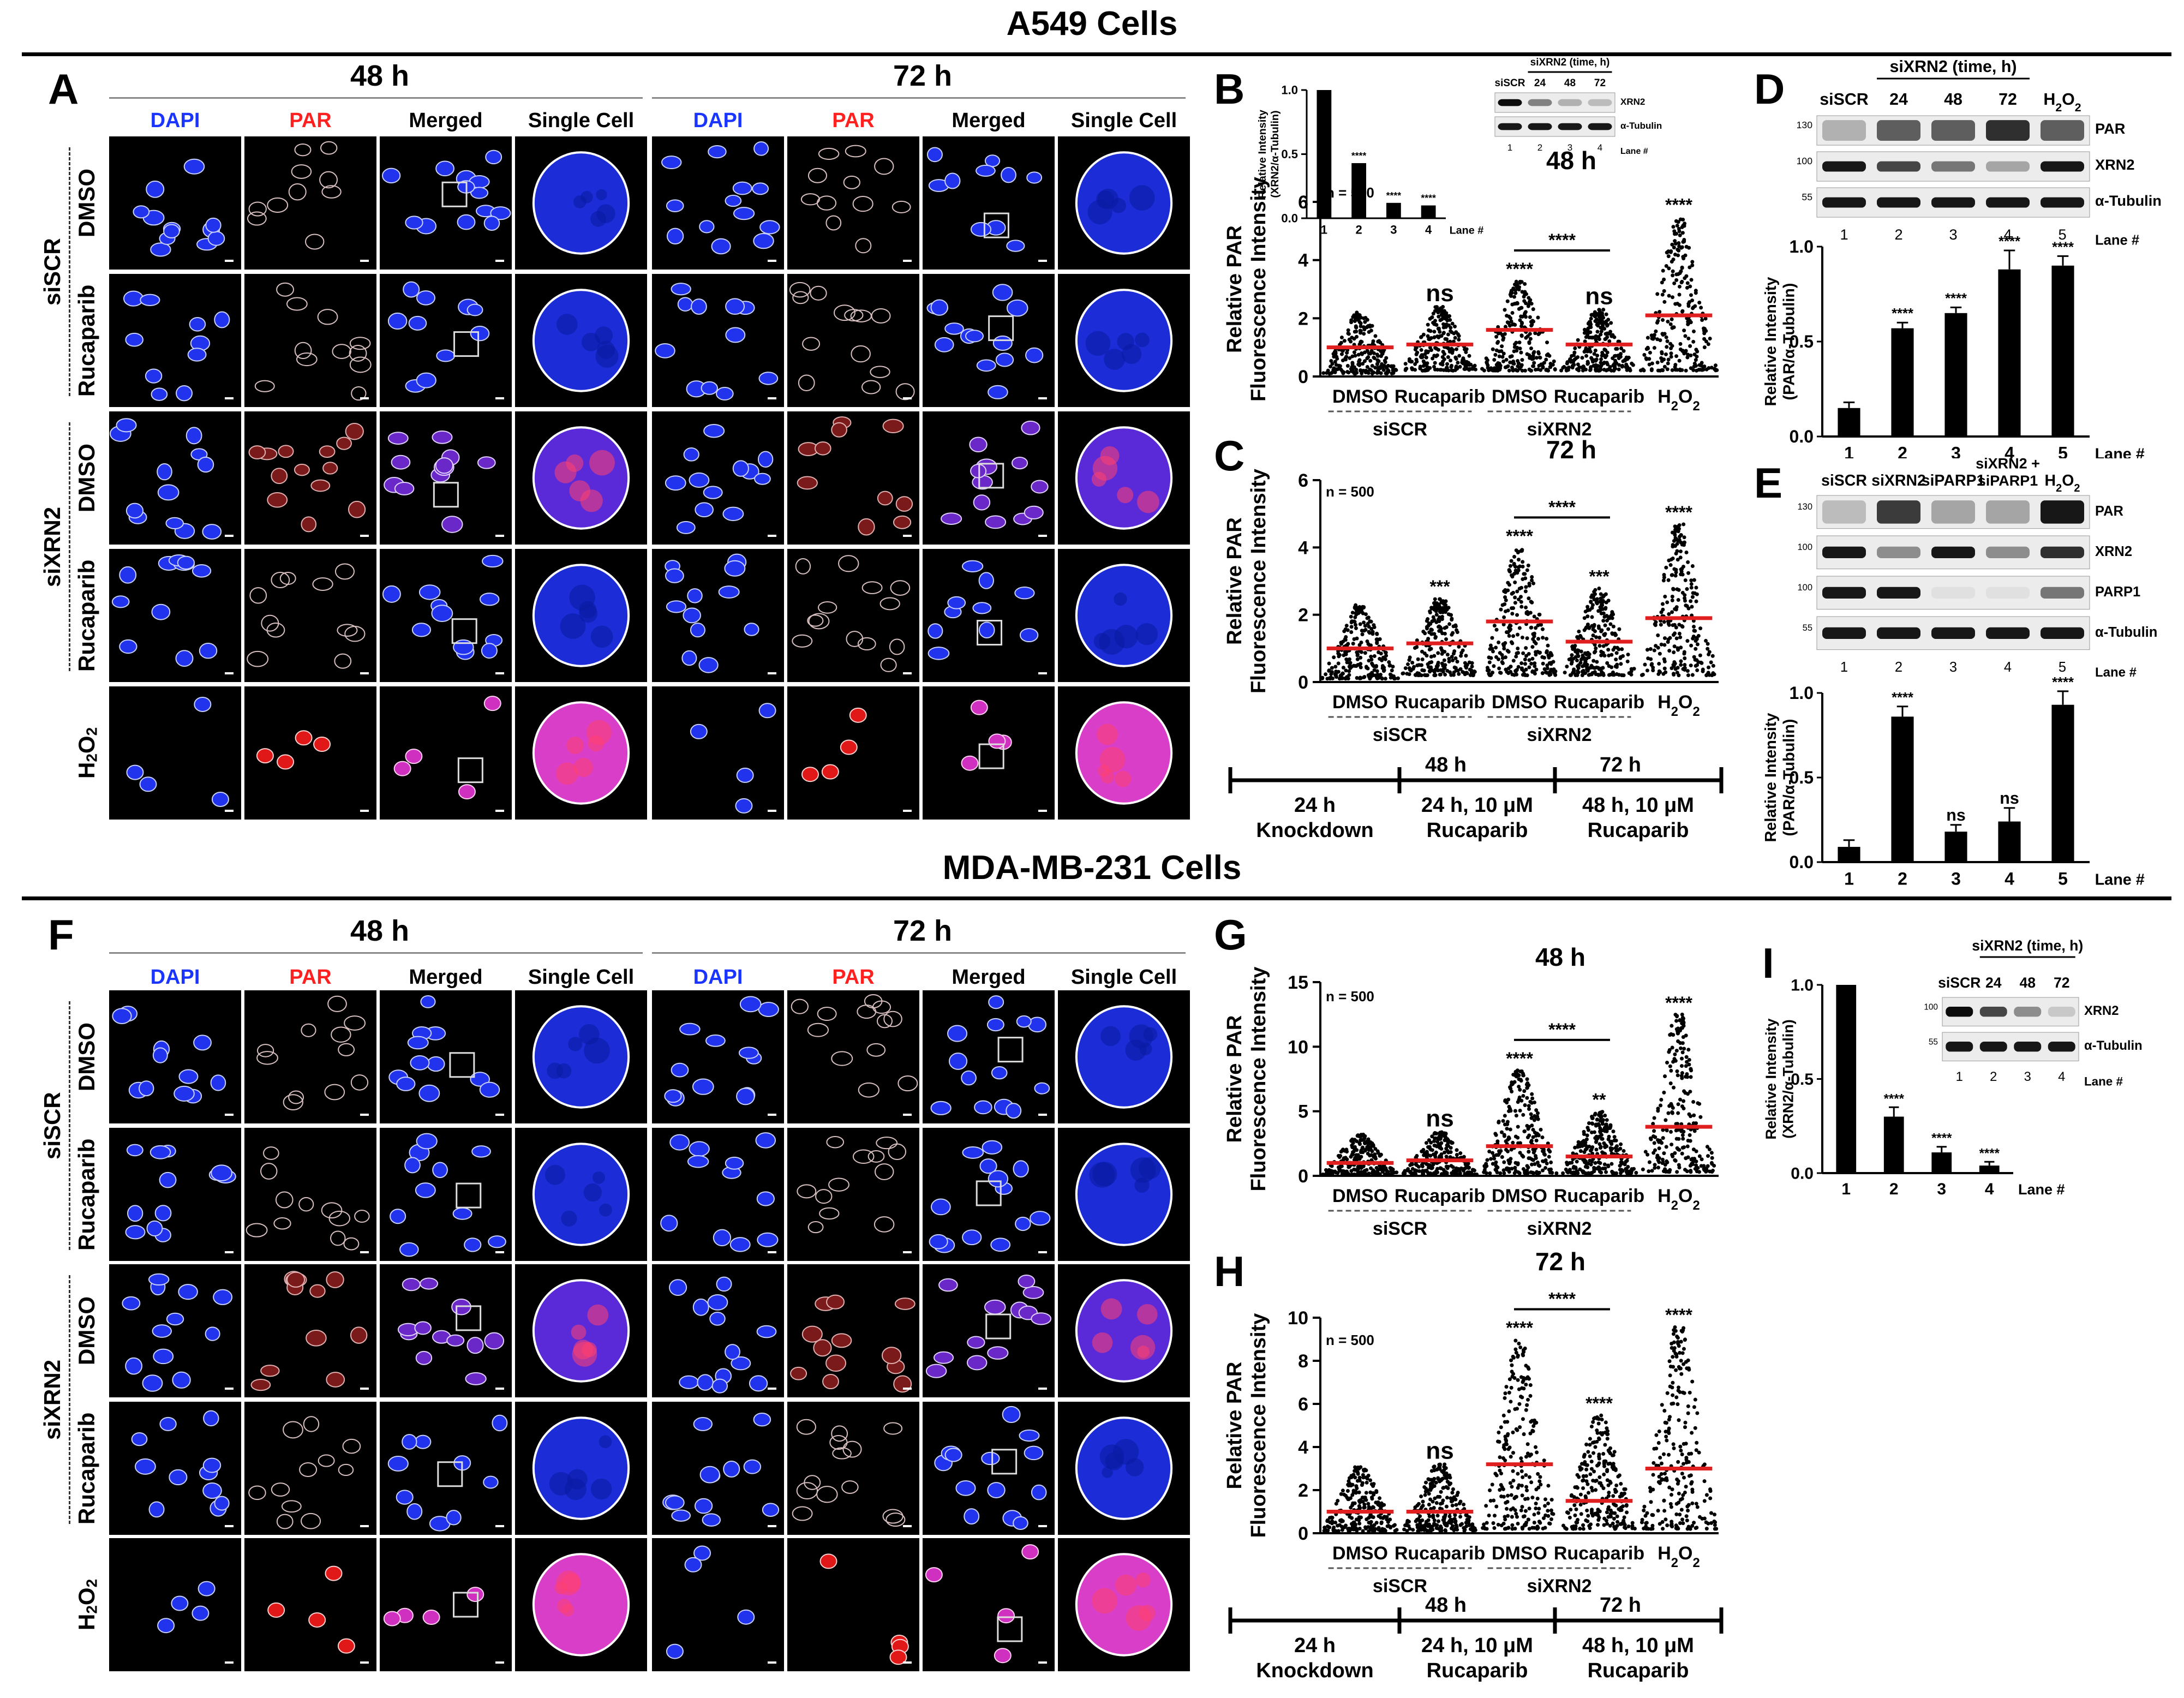  What do you see at coordinates (1234, 289) in the screenshot?
I see `y-axis-label: Relative PAR` at bounding box center [1234, 289].